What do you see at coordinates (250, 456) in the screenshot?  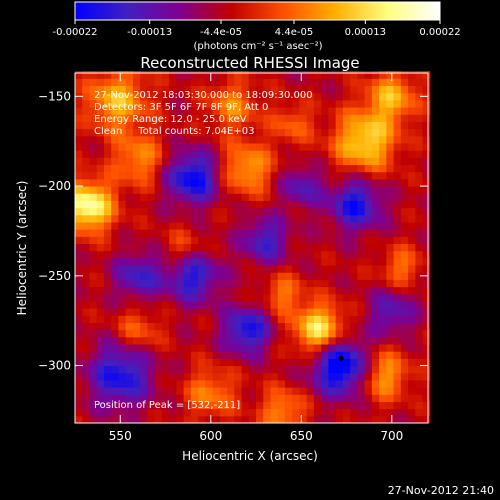 I see `x-axis-label: Heliocentric X (arcsec)` at bounding box center [250, 456].